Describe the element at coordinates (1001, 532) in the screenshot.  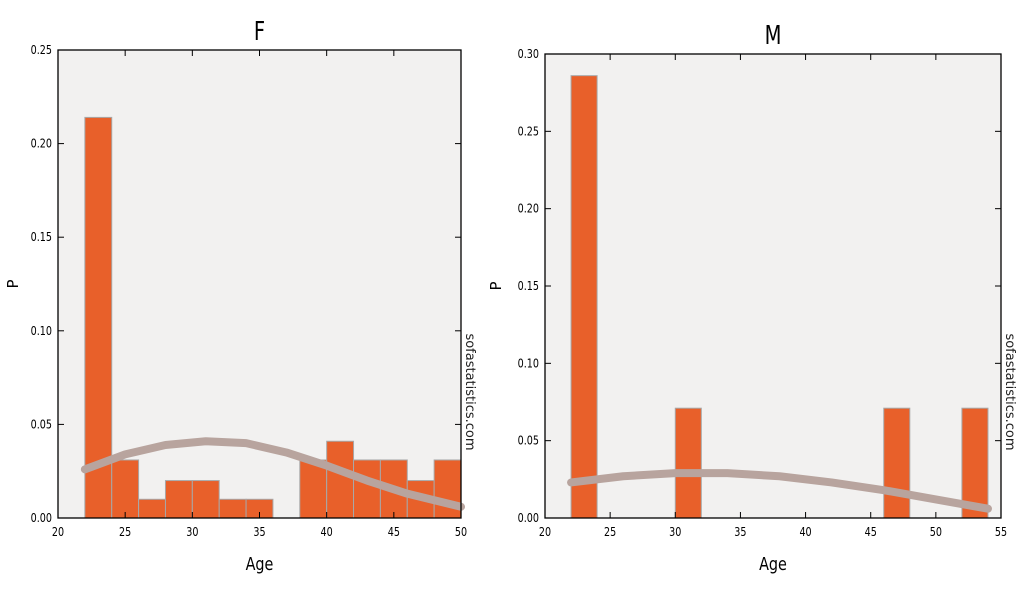
I see `x-tick-label: 55` at that location.